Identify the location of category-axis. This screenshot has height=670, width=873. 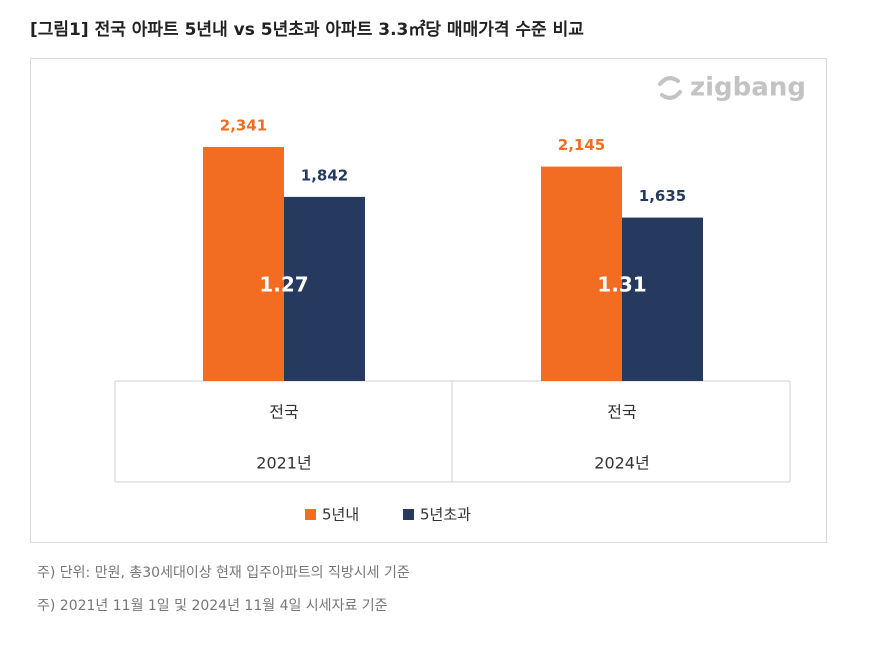
(452, 431).